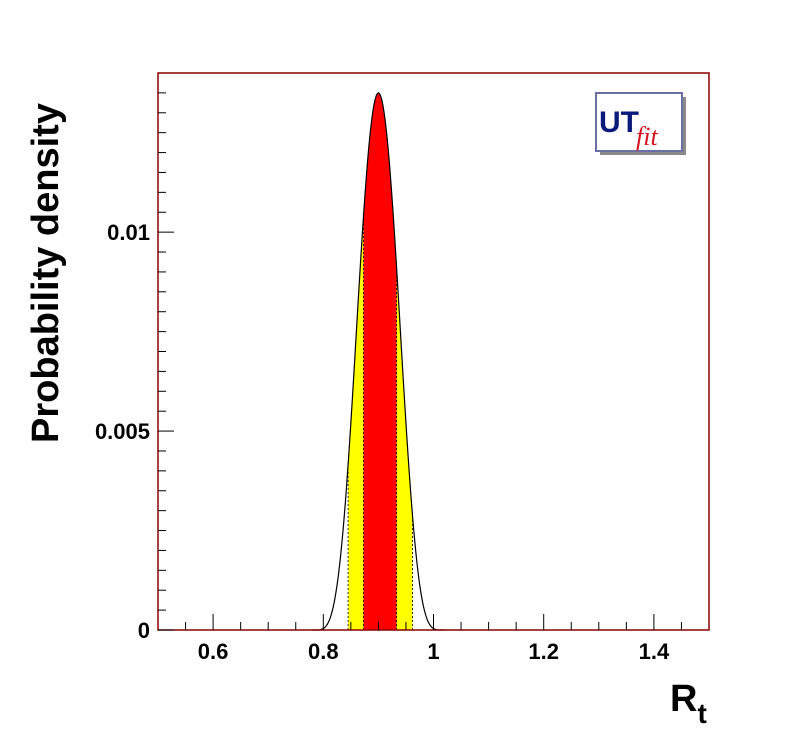 This screenshot has height=742, width=788. What do you see at coordinates (654, 651) in the screenshot?
I see `x-tick-label: 1.4` at bounding box center [654, 651].